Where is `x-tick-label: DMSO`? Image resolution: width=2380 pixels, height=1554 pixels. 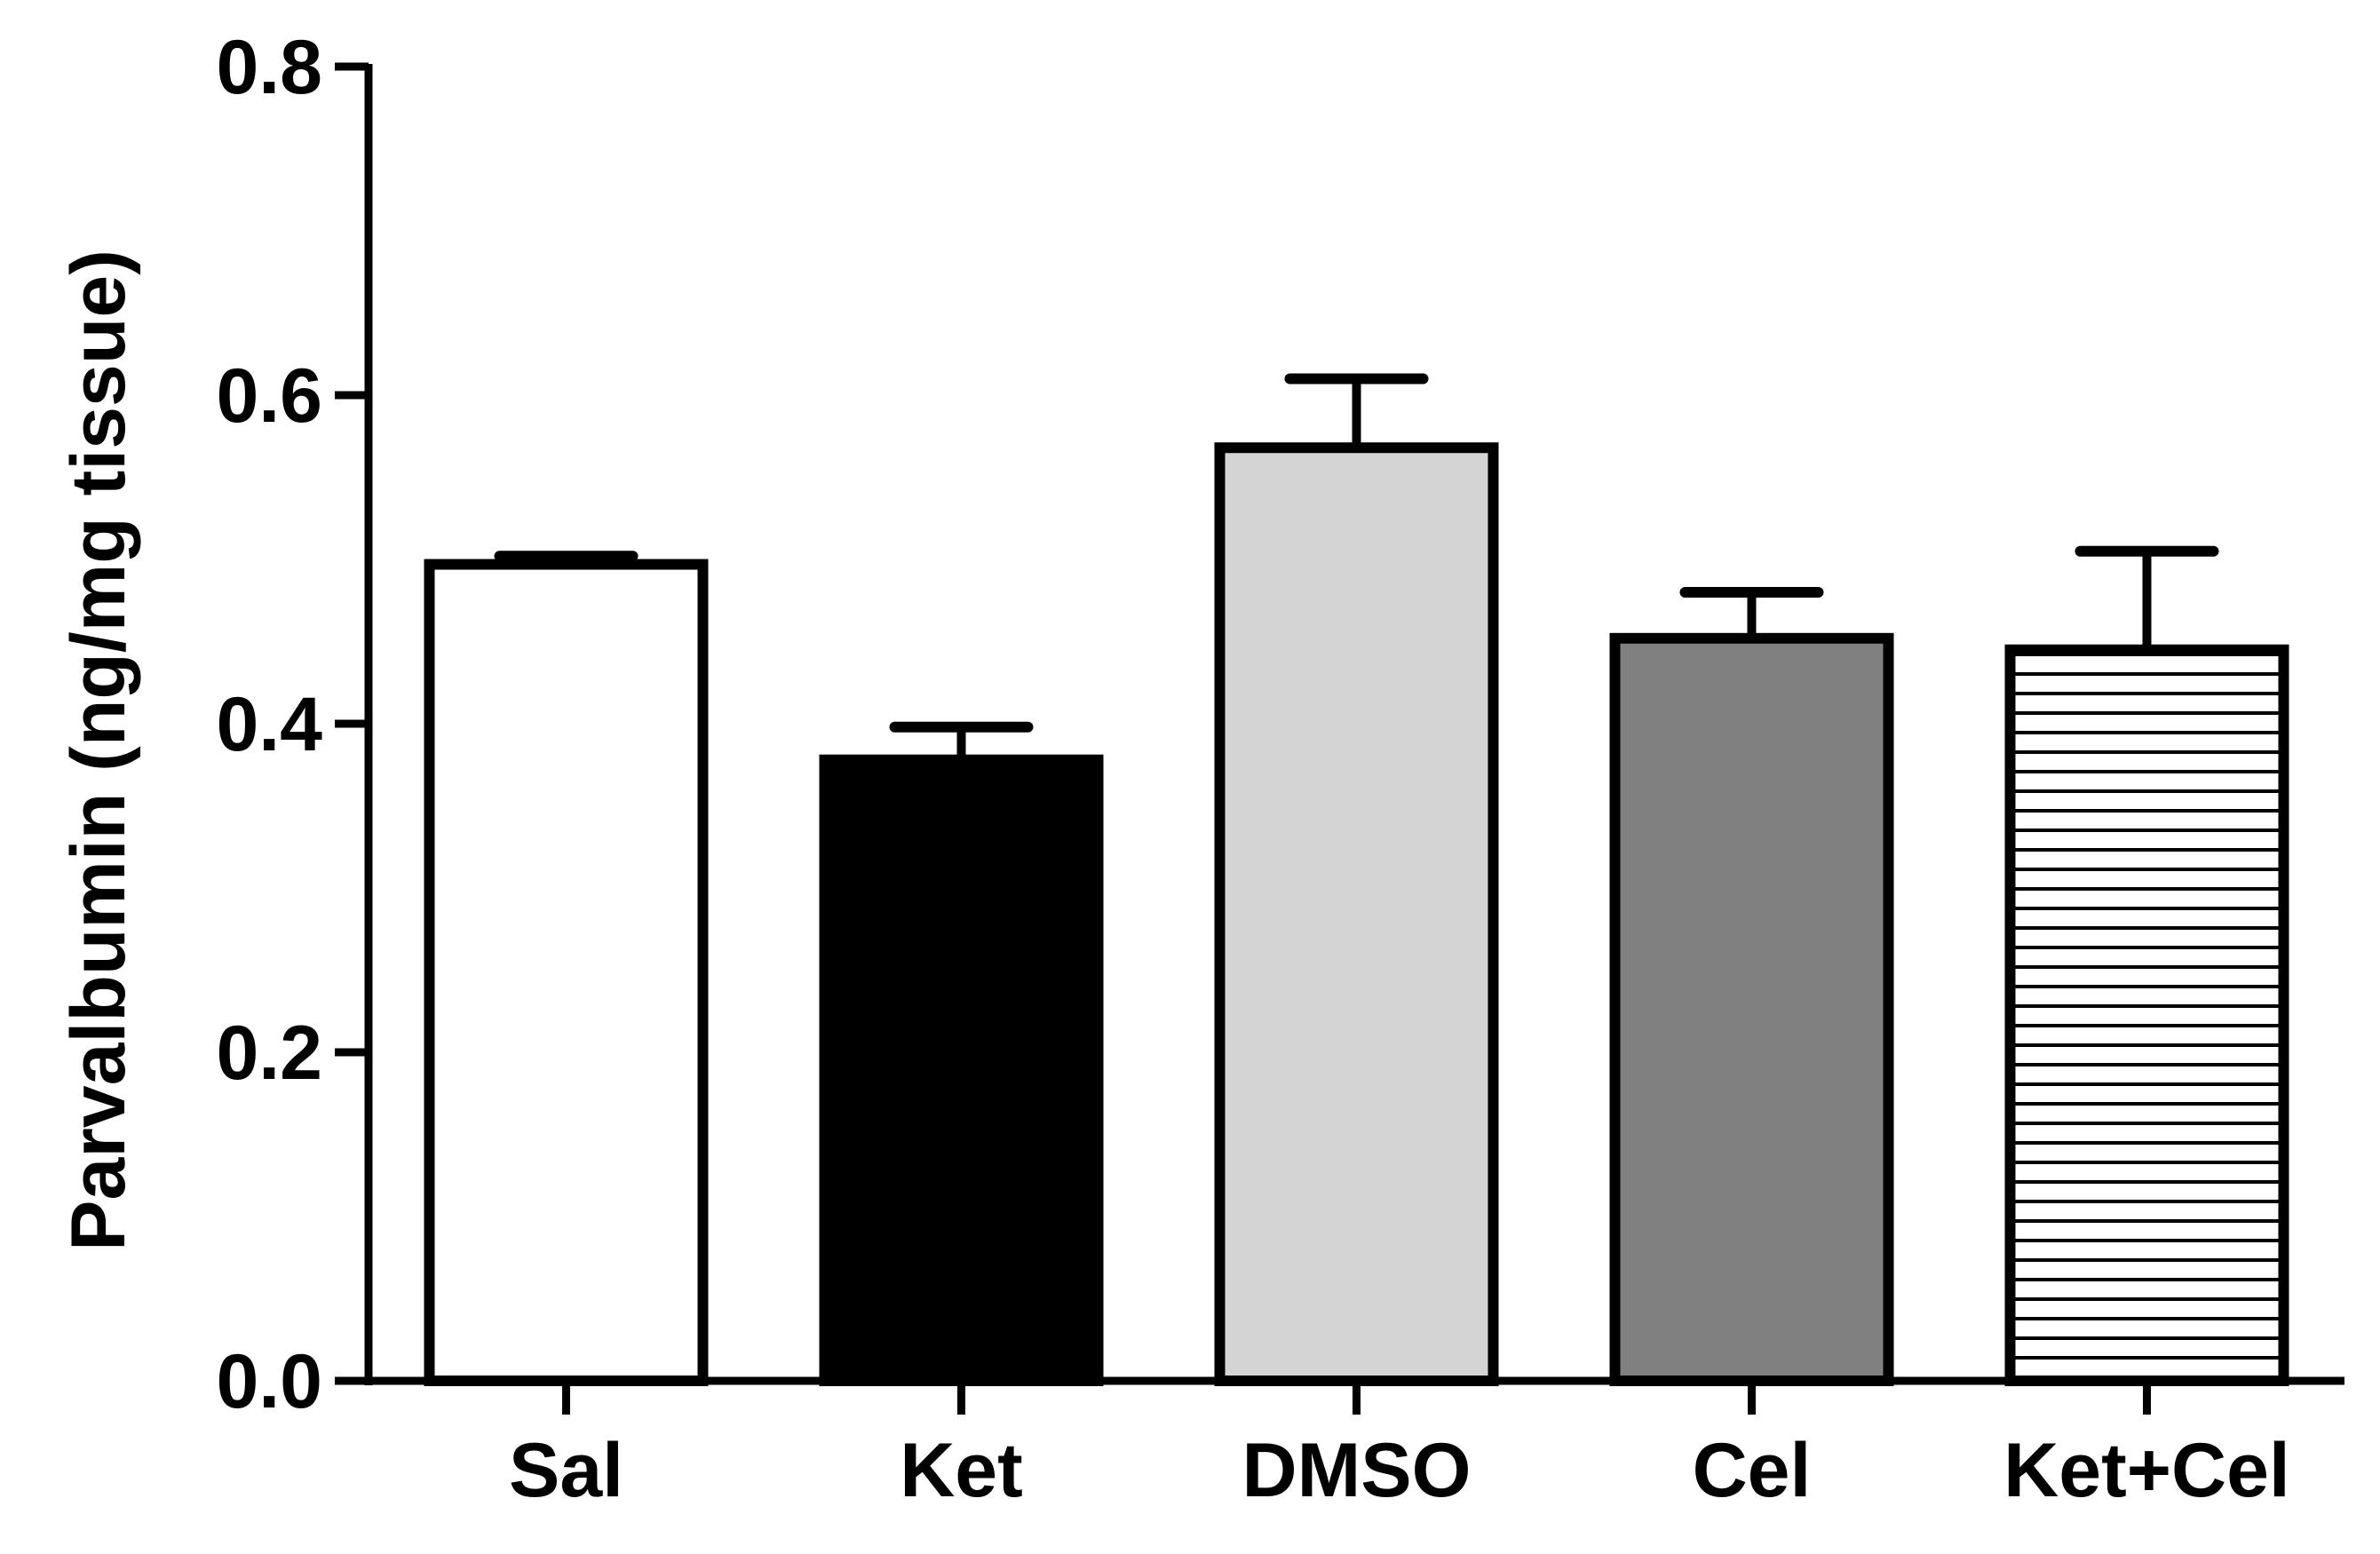 x-tick-label: DMSO is located at coordinates (1357, 1470).